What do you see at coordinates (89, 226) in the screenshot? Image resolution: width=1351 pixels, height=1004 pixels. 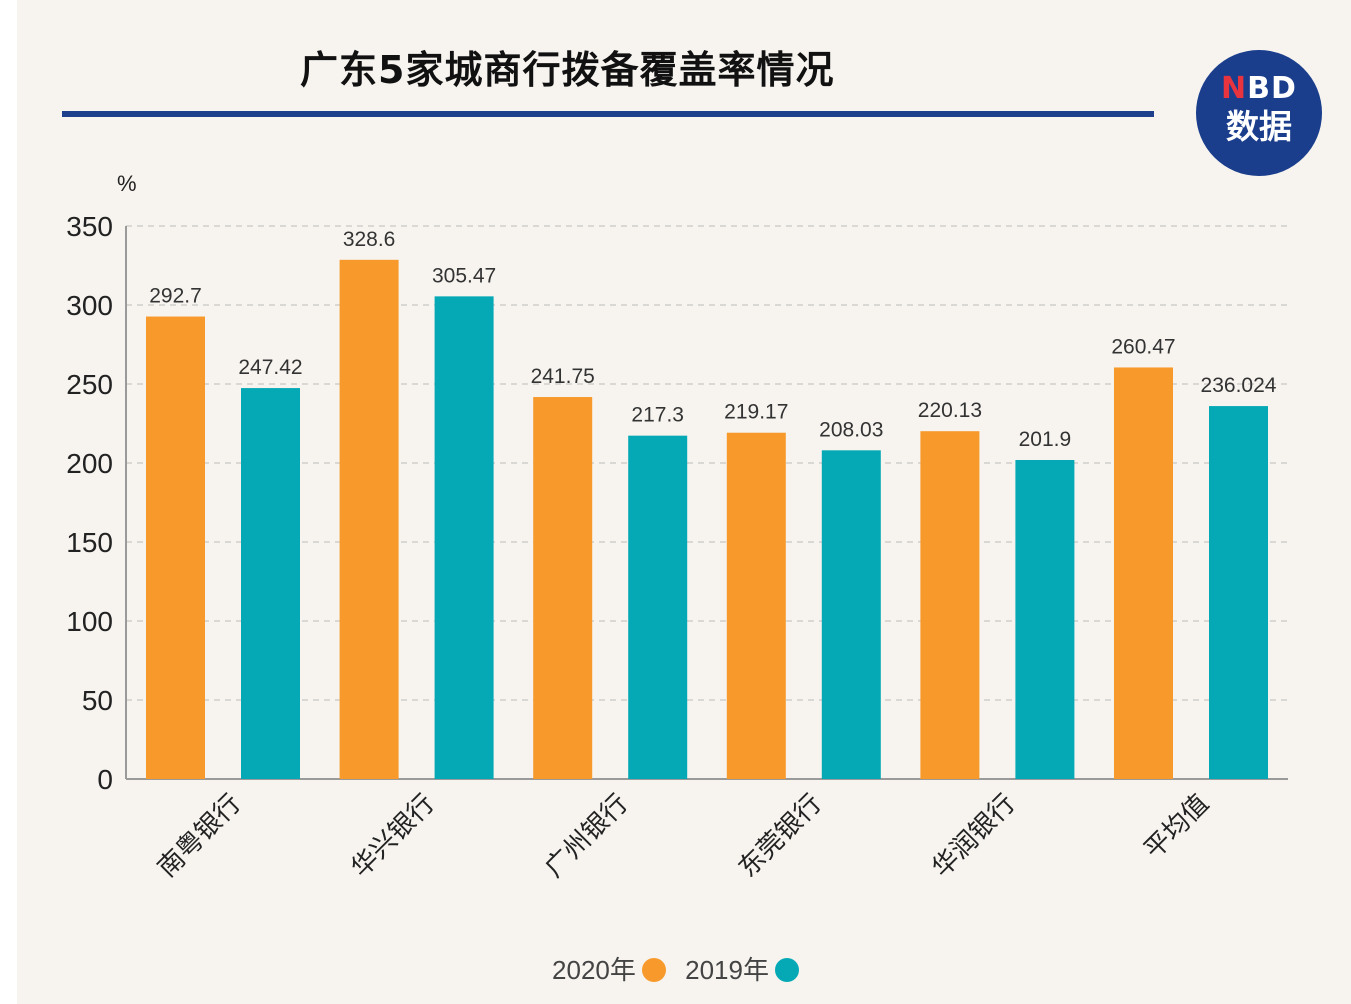 I see `y-tick-label: 350` at bounding box center [89, 226].